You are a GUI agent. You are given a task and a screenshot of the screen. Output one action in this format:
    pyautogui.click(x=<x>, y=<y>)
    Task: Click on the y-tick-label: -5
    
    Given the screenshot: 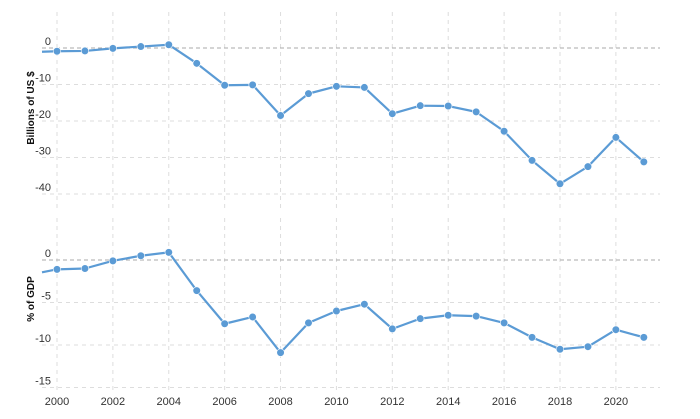 What is the action you would take?
    pyautogui.click(x=46, y=297)
    